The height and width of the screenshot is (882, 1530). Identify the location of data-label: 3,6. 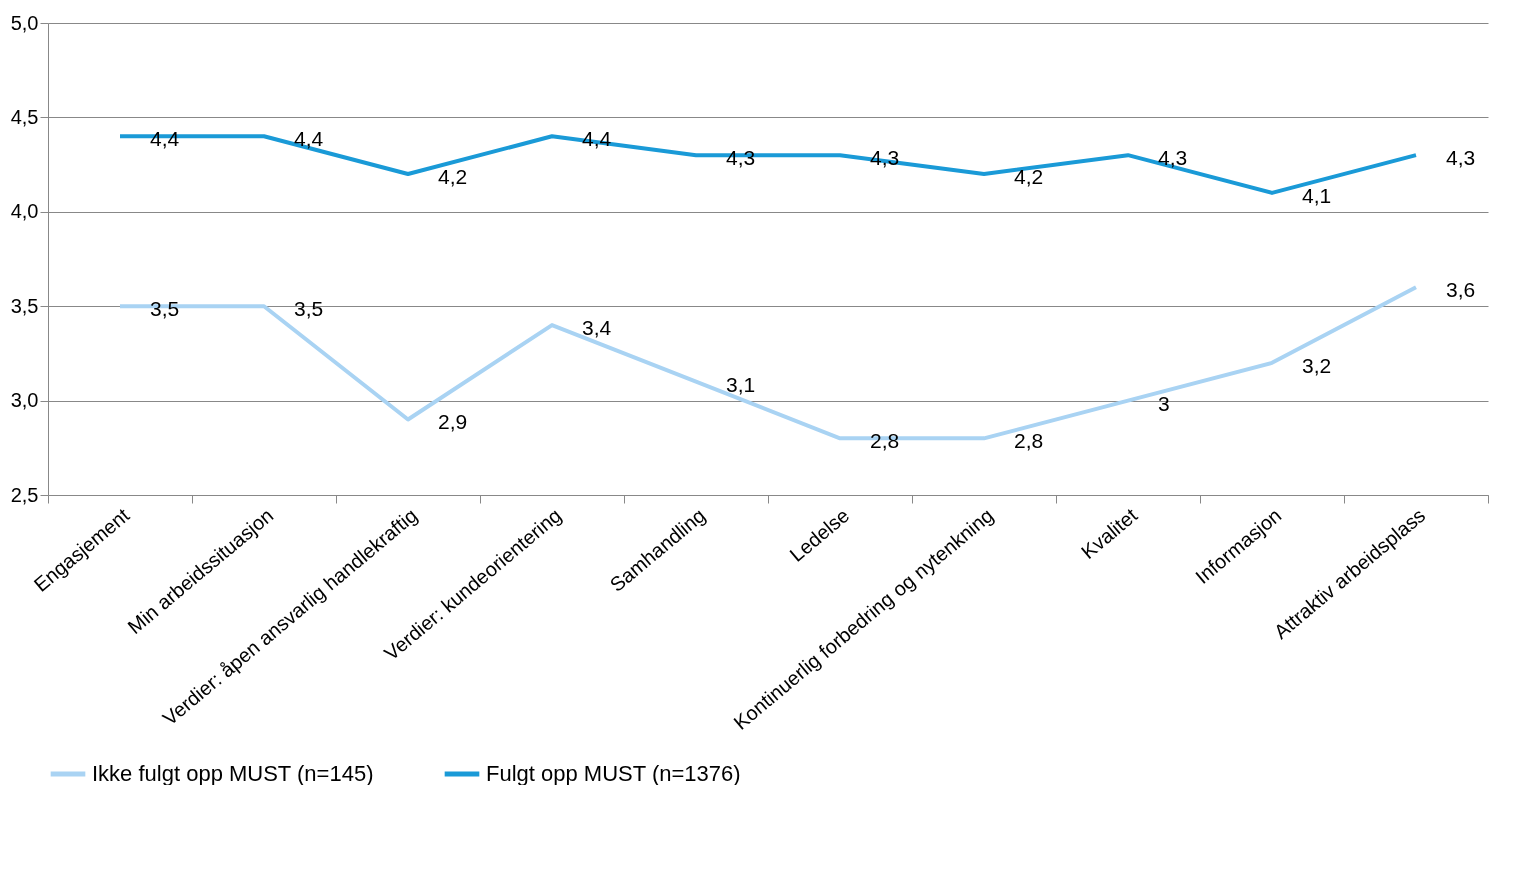
(1461, 290).